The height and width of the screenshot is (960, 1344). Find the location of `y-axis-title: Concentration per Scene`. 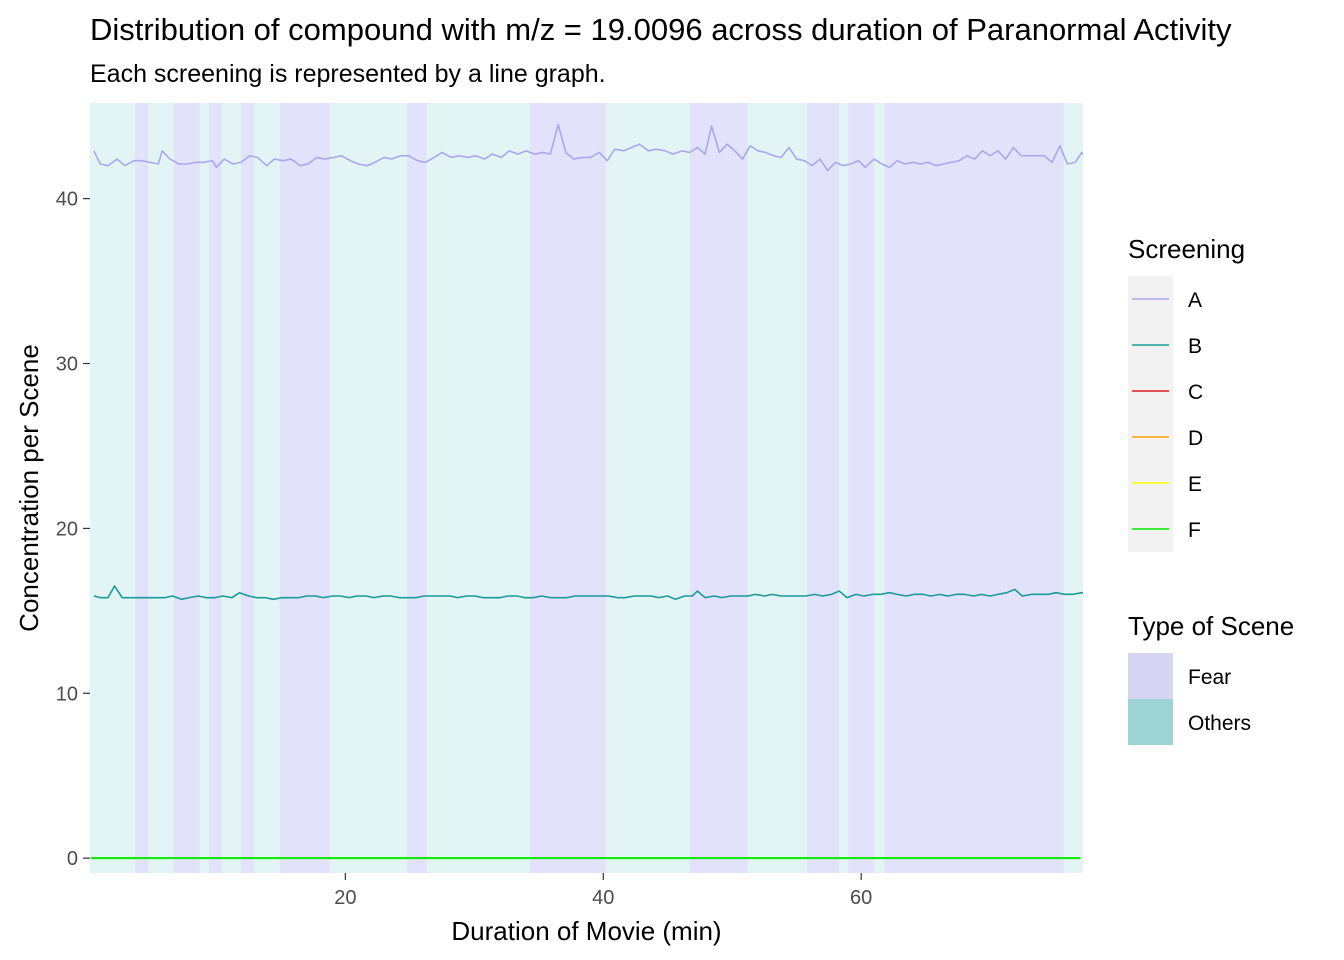

y-axis-title: Concentration per Scene is located at coordinates (29, 488).